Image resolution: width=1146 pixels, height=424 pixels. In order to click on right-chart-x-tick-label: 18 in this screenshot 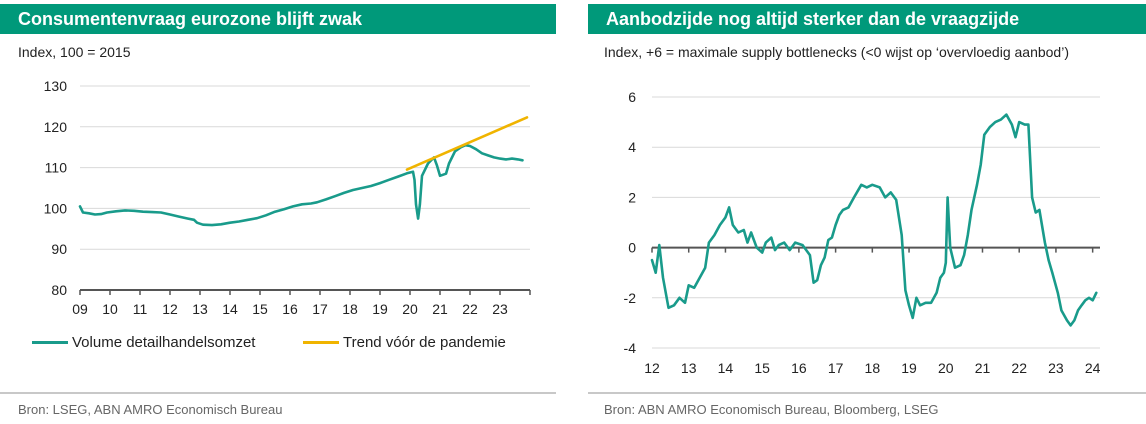, I will do `click(873, 368)`.